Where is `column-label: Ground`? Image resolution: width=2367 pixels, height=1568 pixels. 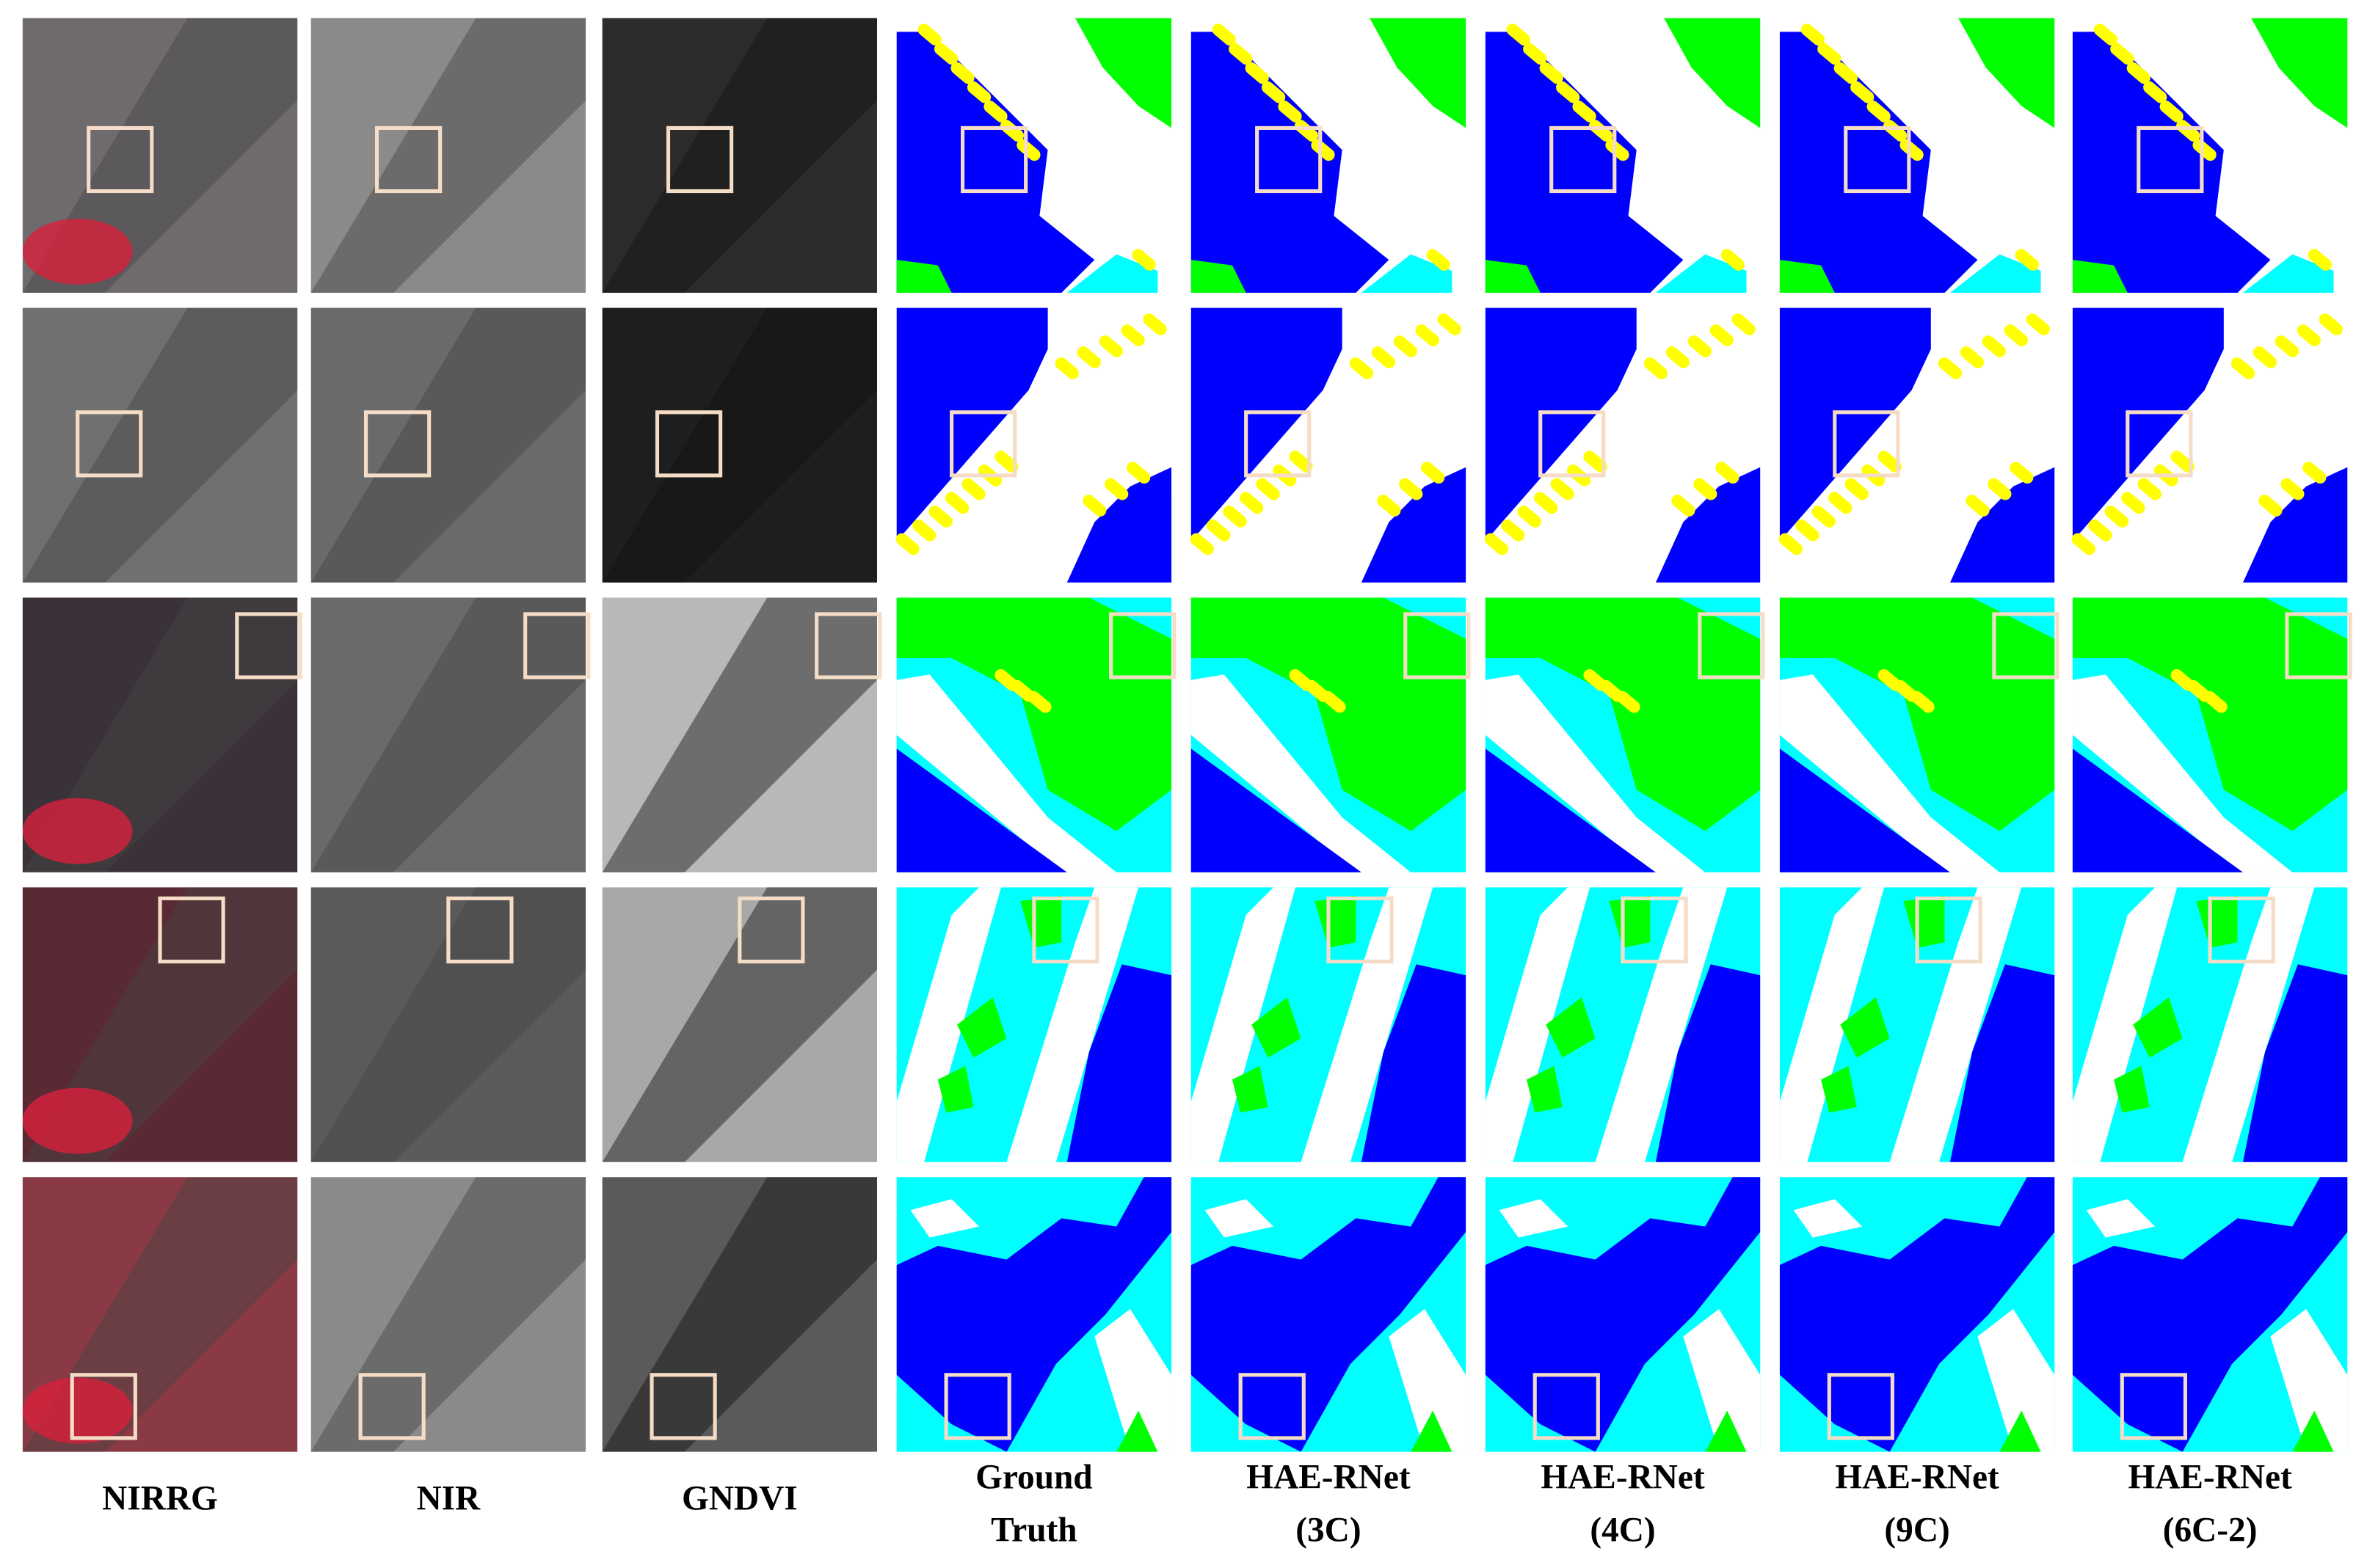 column-label: Ground is located at coordinates (1033, 1478).